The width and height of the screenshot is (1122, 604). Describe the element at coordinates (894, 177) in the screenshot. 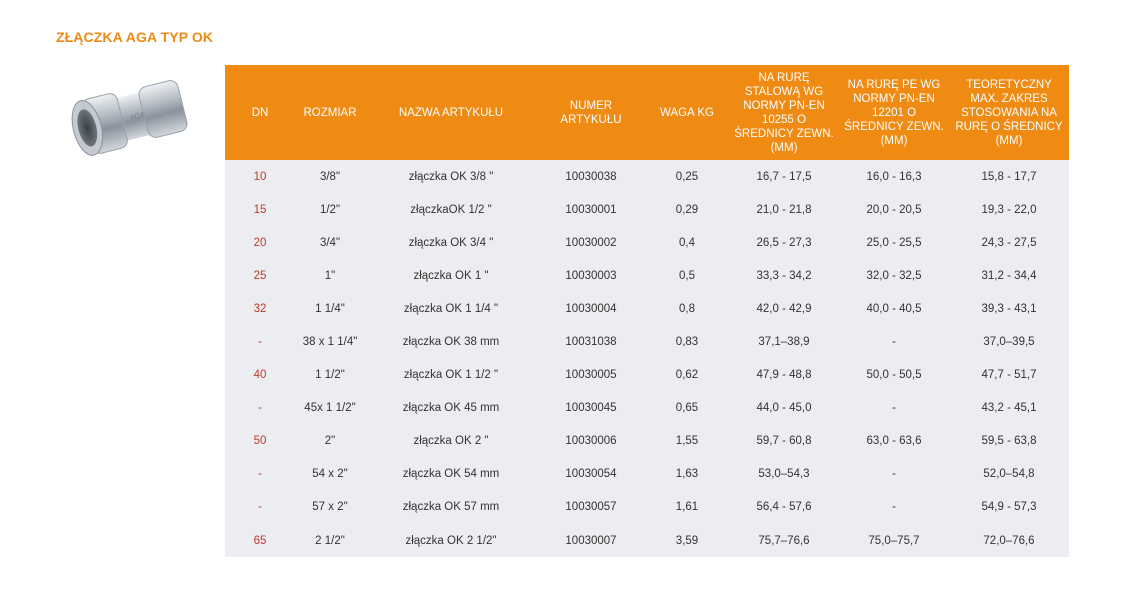

I see `cell-rura-pe: 16,0 - 16,3` at that location.